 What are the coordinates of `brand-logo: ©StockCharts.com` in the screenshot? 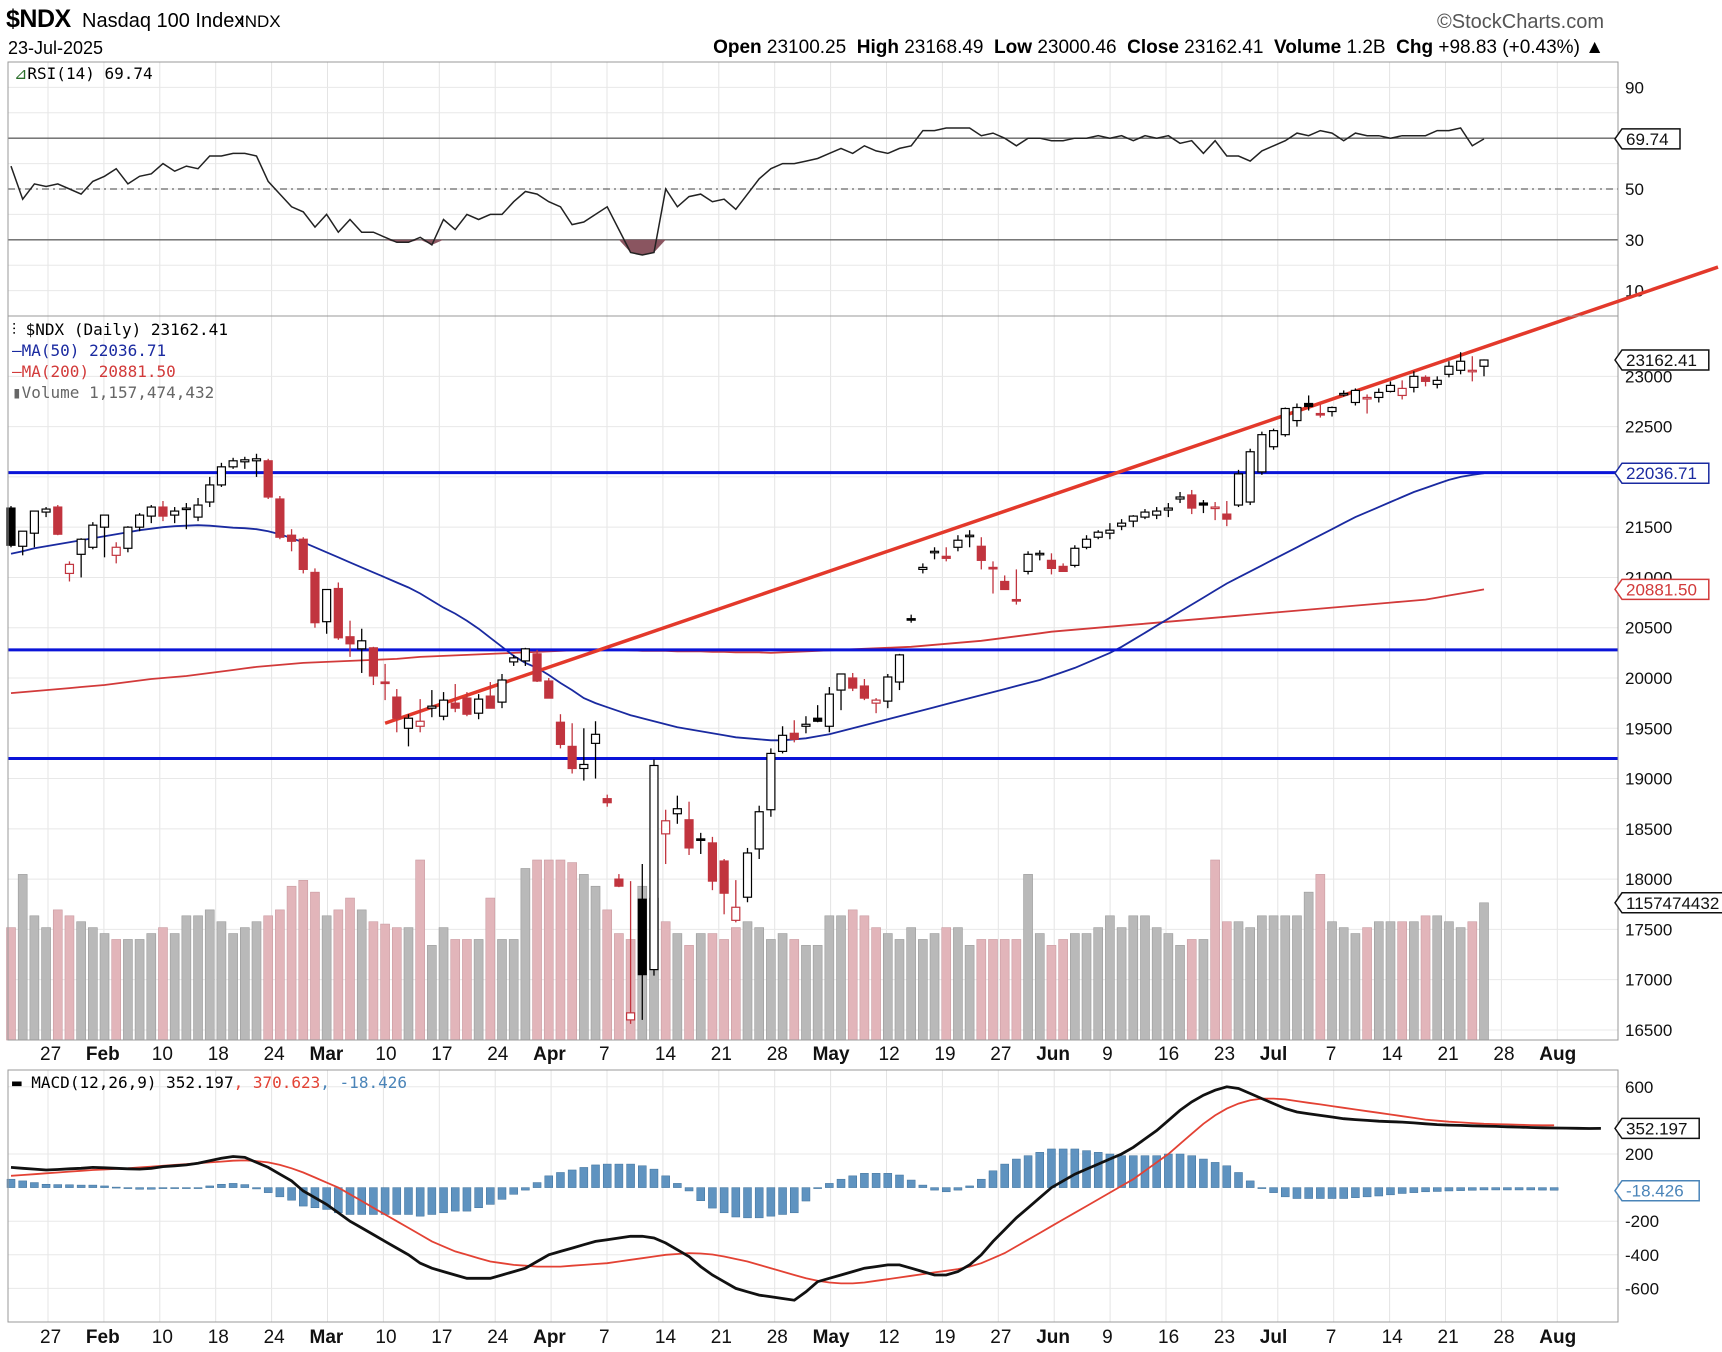 It's located at (1521, 22).